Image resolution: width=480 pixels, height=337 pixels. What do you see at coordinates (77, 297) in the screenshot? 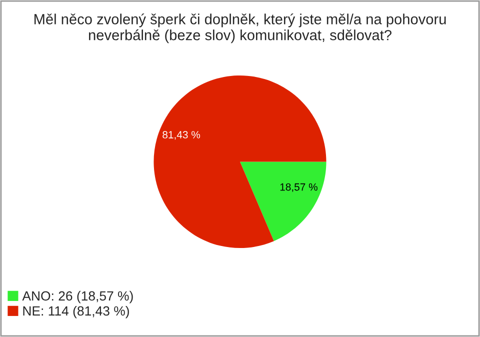
I see `legend-label: ANO: 26 (18,57 %)` at bounding box center [77, 297].